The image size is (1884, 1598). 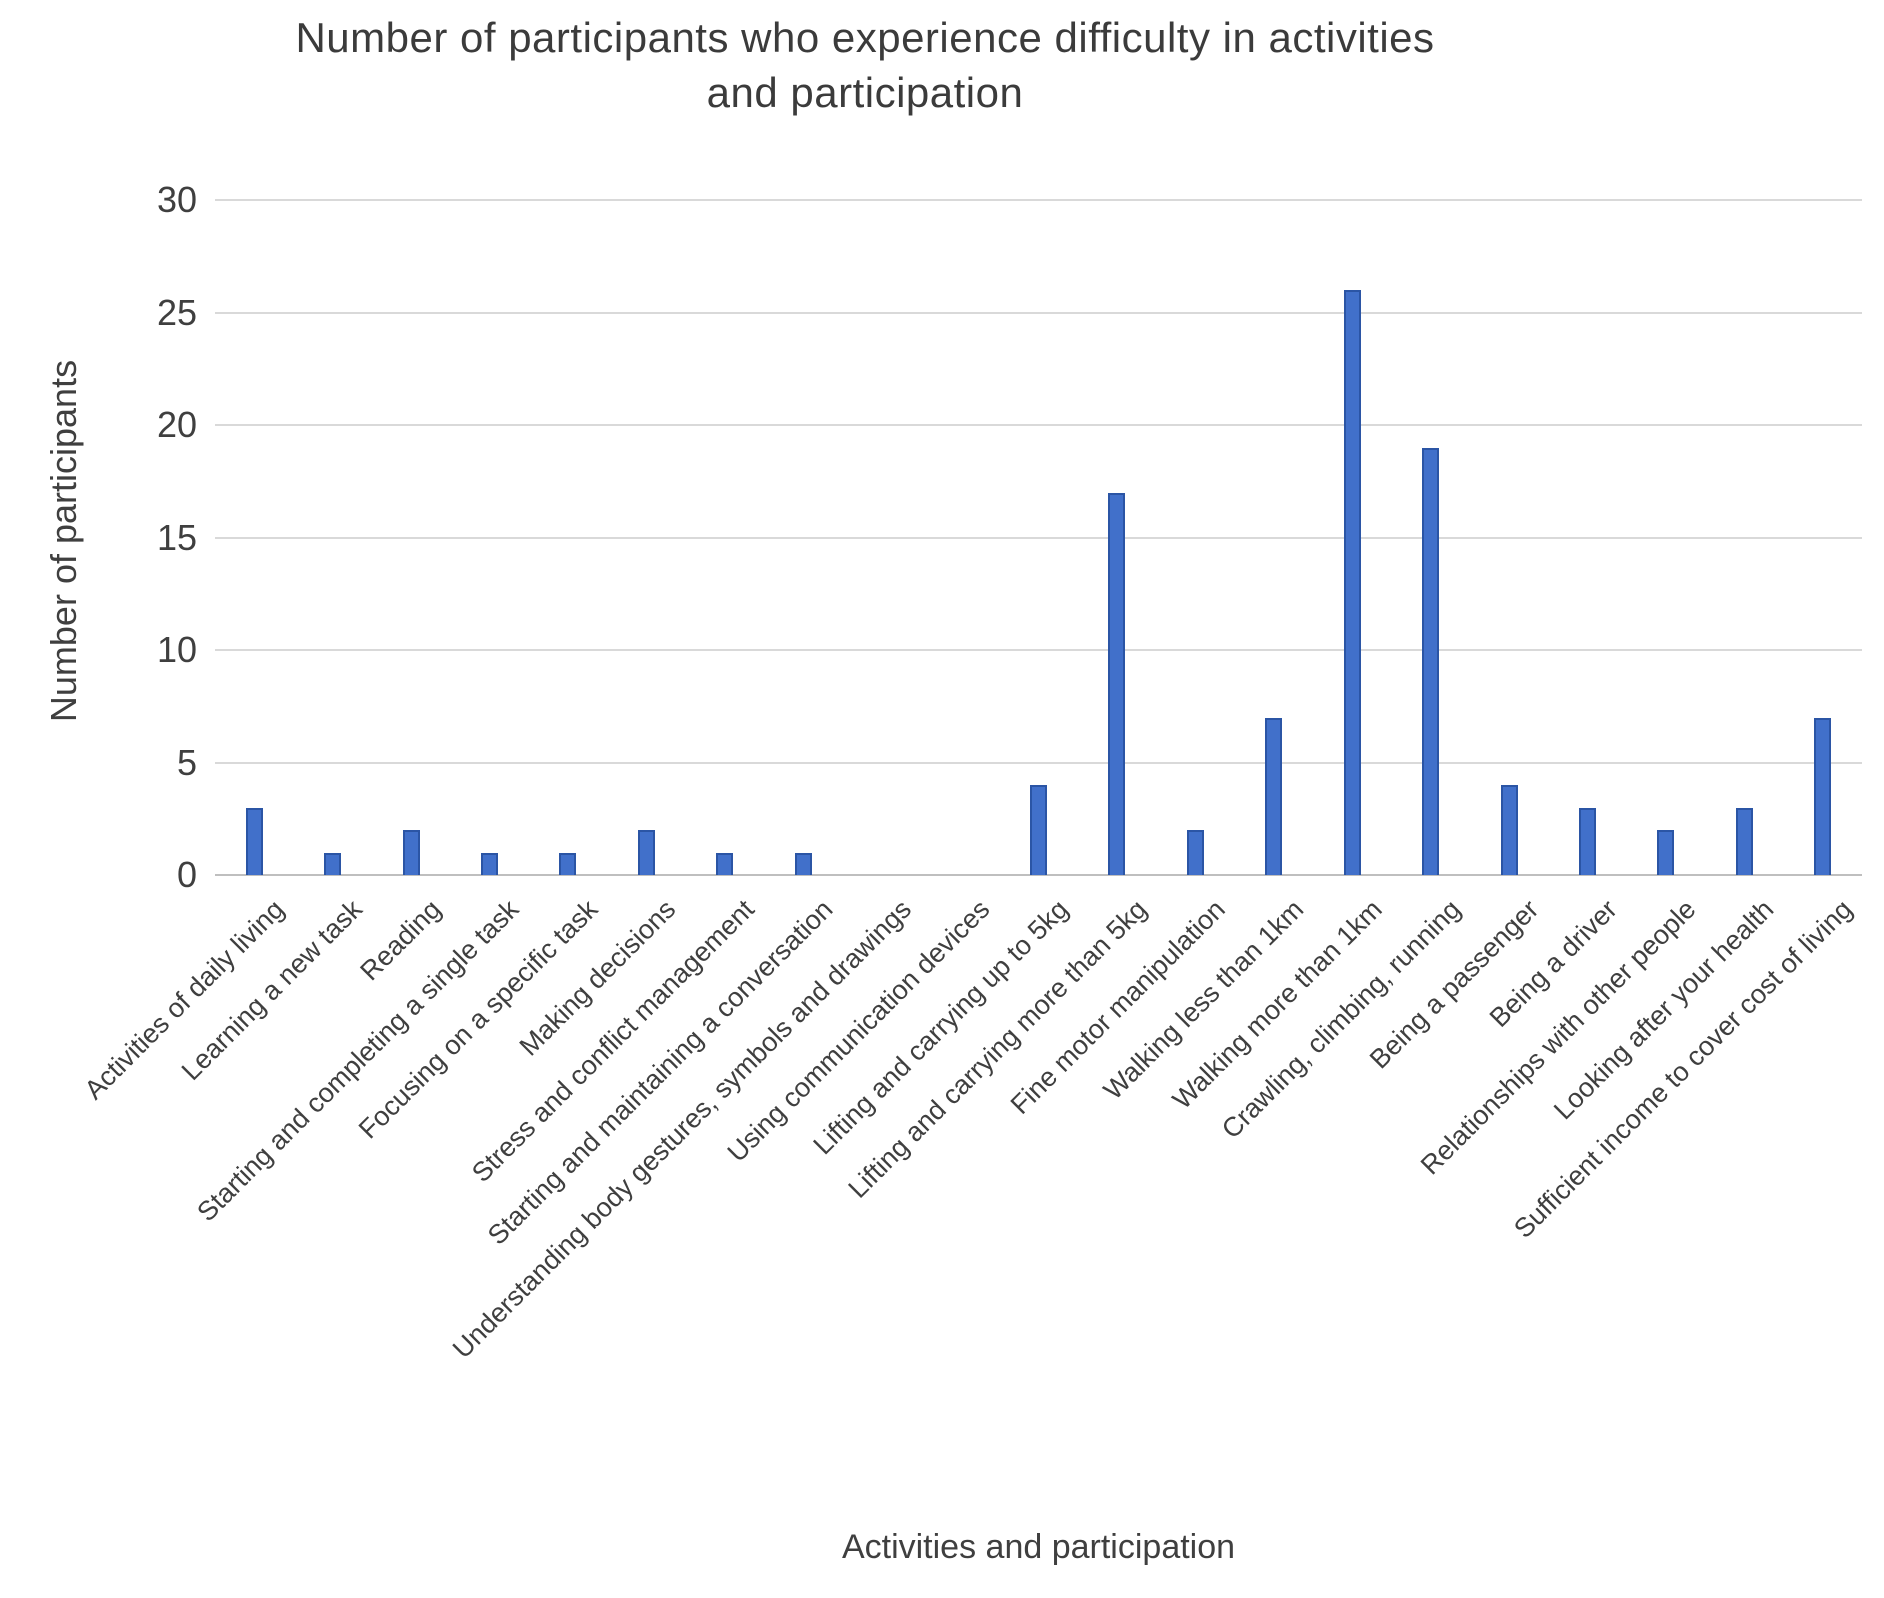 I want to click on y-tick-label: 25, so click(x=176, y=312).